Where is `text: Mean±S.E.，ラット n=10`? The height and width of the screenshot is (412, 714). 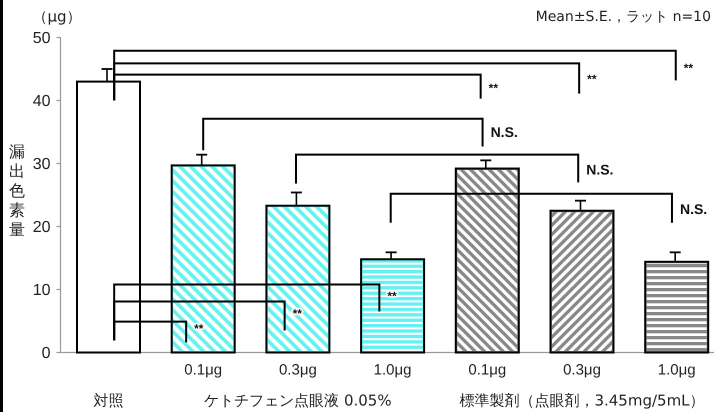
text: Mean±S.E.，ラット n=10 is located at coordinates (623, 16).